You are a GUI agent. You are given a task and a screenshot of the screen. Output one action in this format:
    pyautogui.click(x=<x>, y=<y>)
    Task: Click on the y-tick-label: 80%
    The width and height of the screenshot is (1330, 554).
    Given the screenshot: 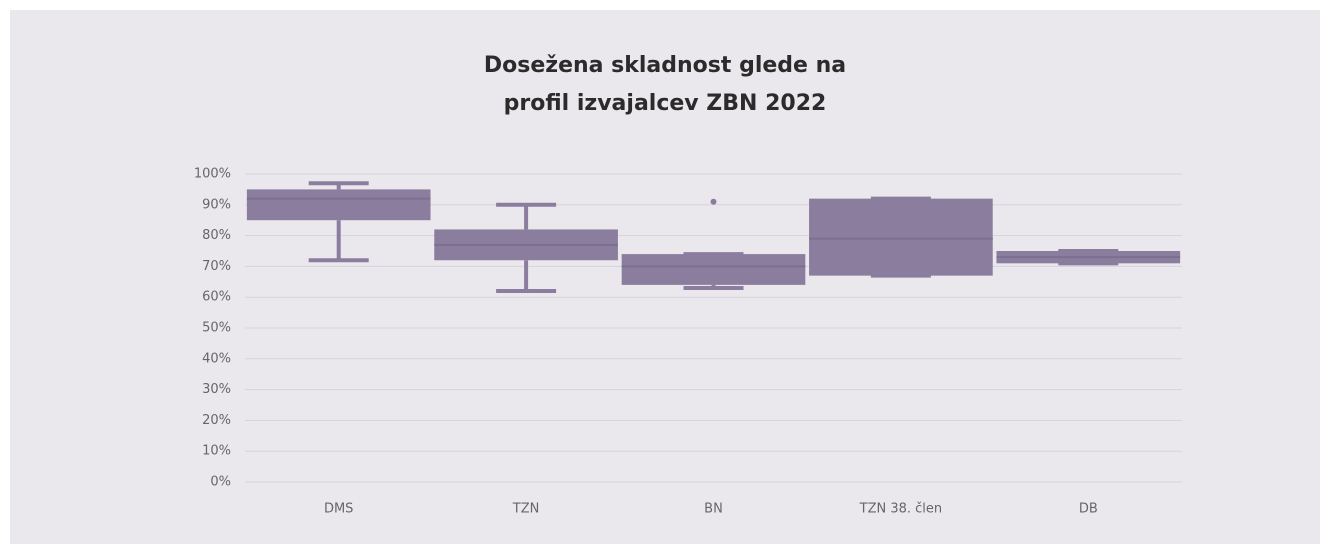 What is the action you would take?
    pyautogui.click(x=216, y=235)
    